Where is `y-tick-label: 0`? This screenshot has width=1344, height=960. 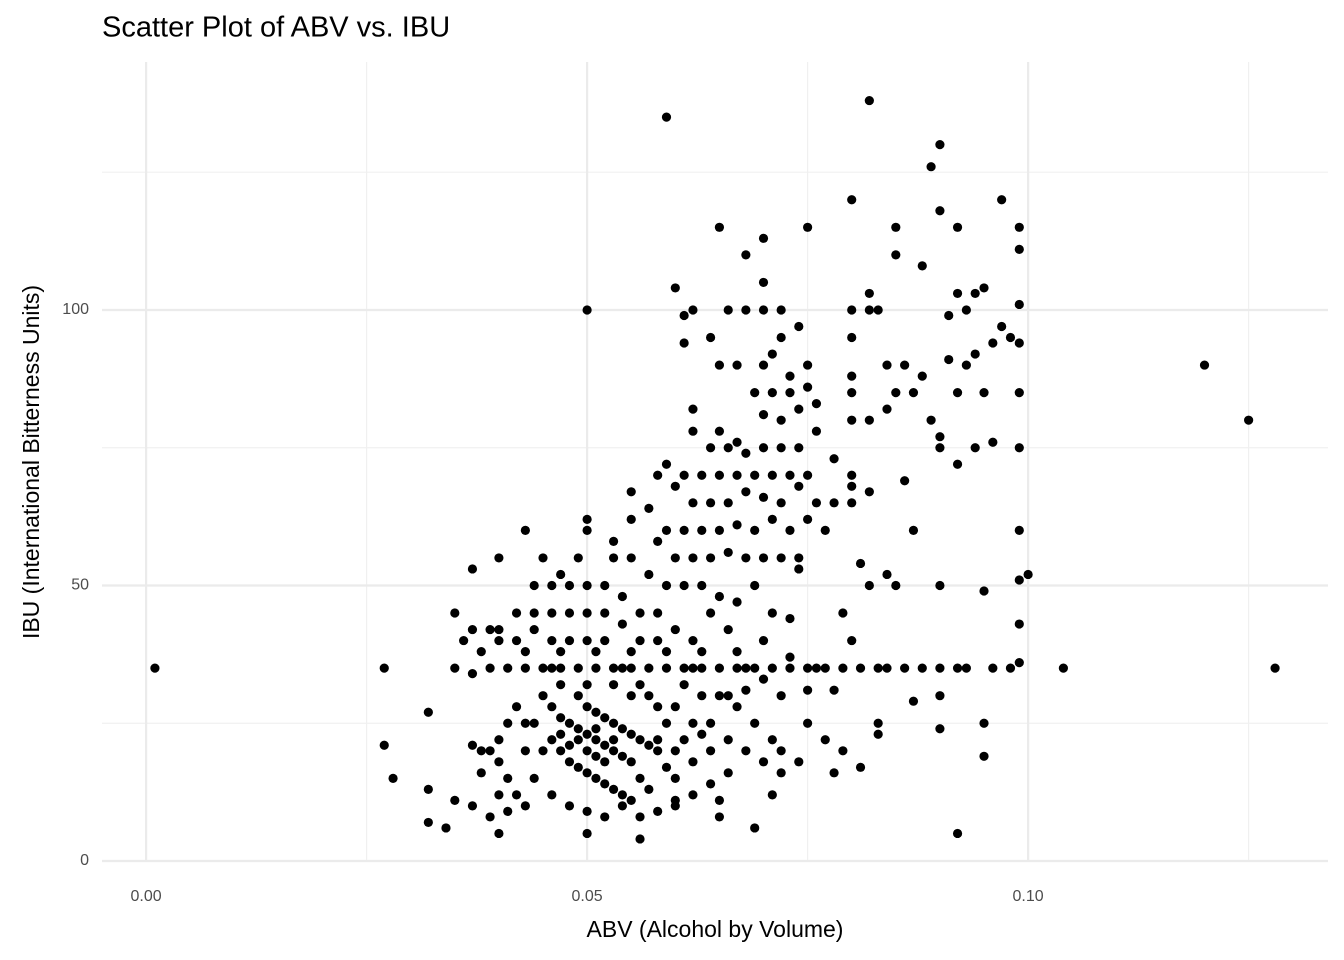
y-tick-label: 0 is located at coordinates (84, 860).